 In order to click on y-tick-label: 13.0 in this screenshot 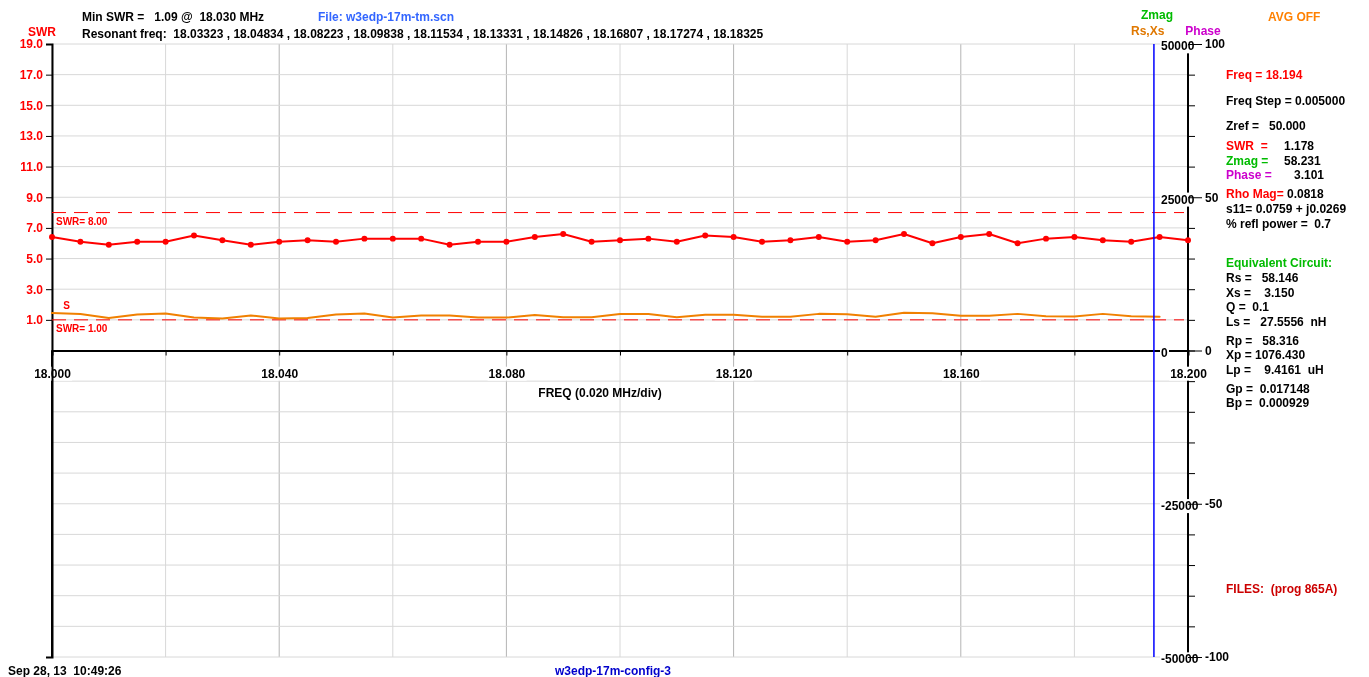, I will do `click(31, 136)`.